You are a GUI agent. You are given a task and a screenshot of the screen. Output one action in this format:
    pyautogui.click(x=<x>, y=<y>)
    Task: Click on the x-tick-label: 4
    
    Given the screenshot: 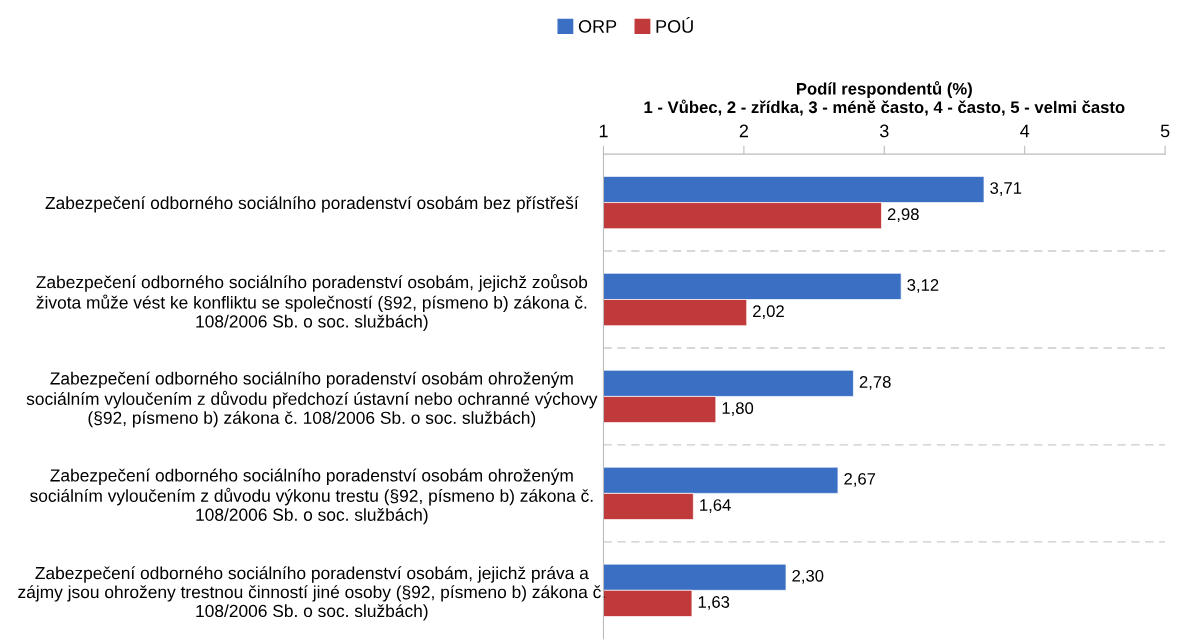 What is the action you would take?
    pyautogui.click(x=1025, y=131)
    